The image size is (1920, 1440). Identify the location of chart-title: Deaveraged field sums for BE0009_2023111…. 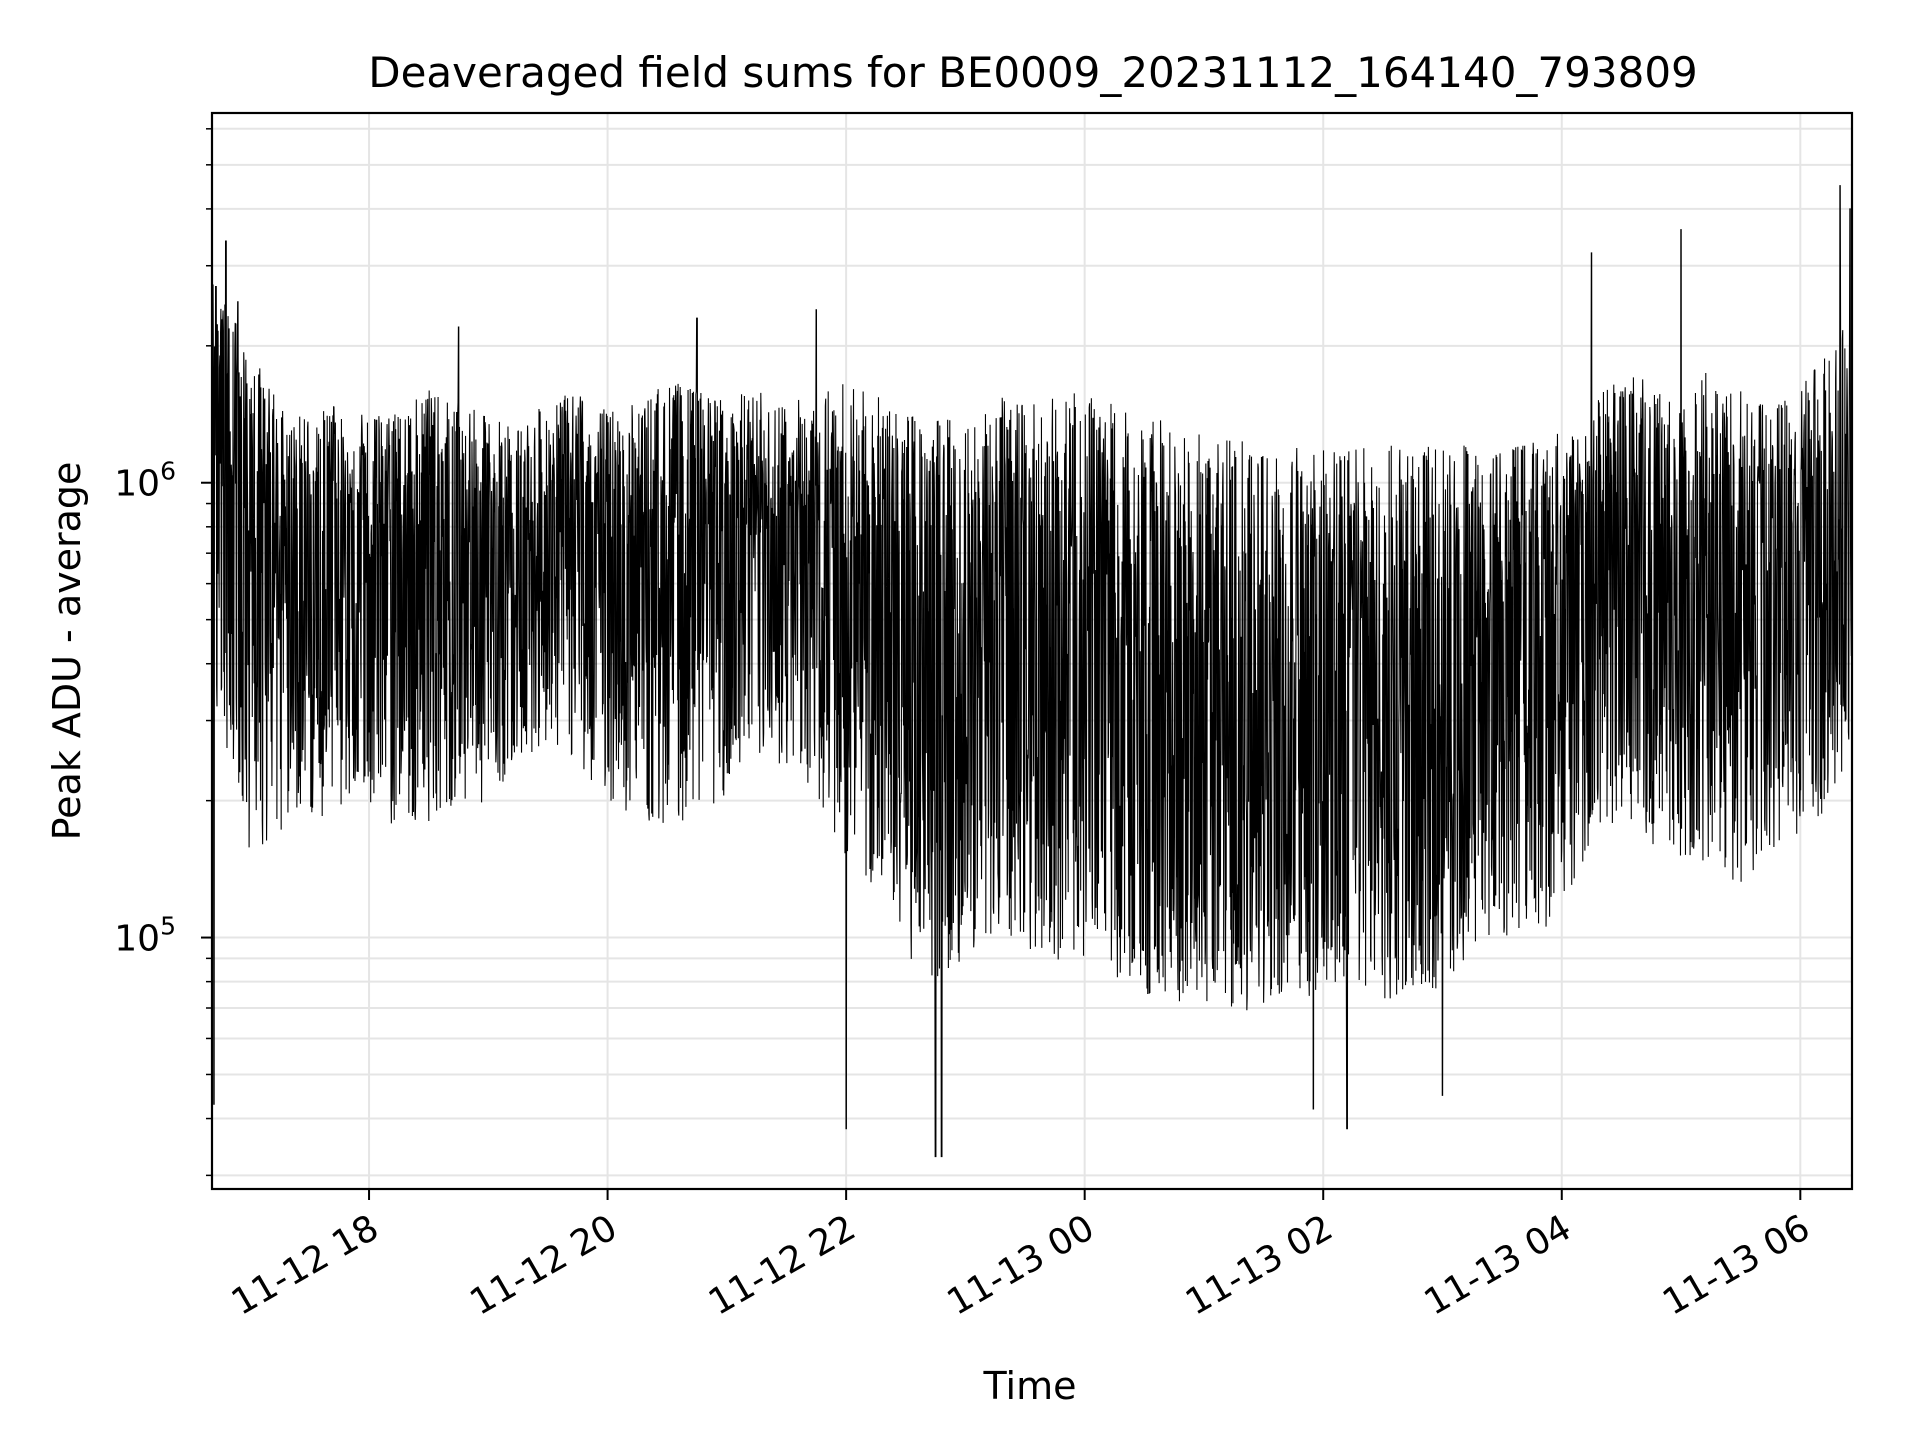
(1033, 72).